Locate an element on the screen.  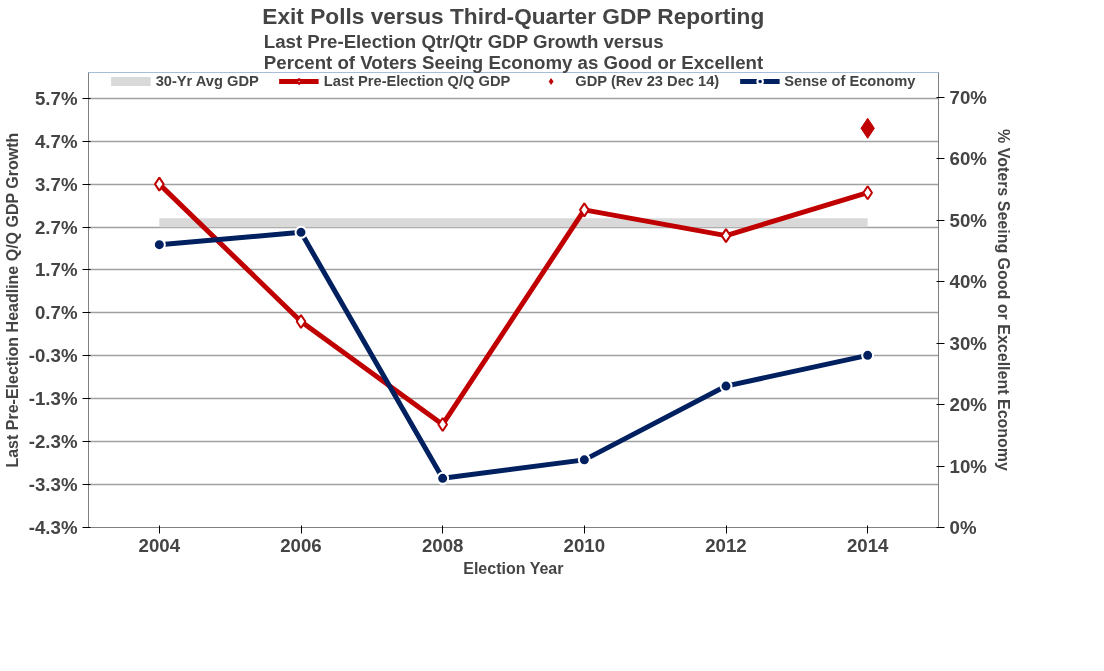
x-axis-title: Election Year is located at coordinates (513, 568).